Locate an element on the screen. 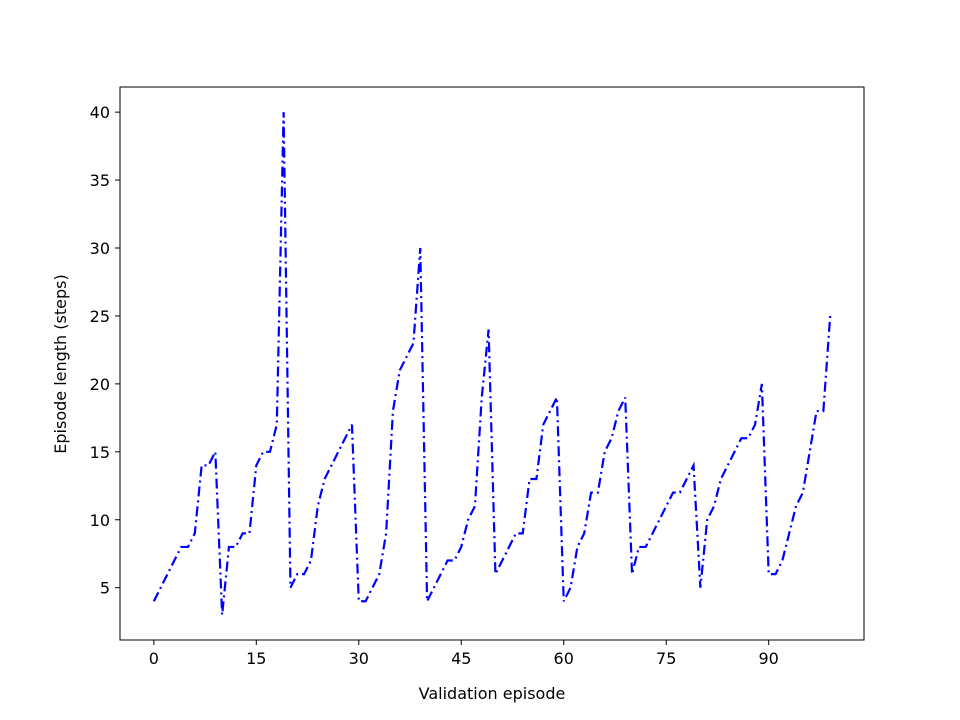 This screenshot has height=720, width=960. y-axis-label: Episode length (steps) is located at coordinates (60, 363).